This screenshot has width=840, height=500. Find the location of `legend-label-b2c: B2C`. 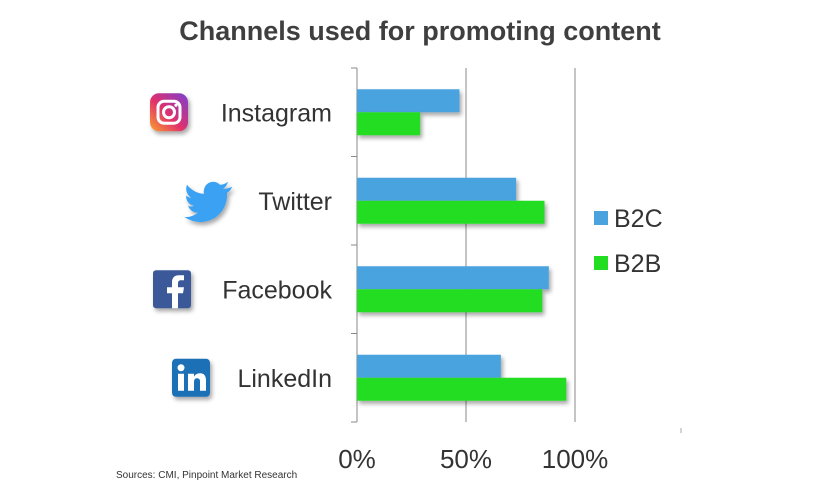

legend-label-b2c: B2C is located at coordinates (638, 219).